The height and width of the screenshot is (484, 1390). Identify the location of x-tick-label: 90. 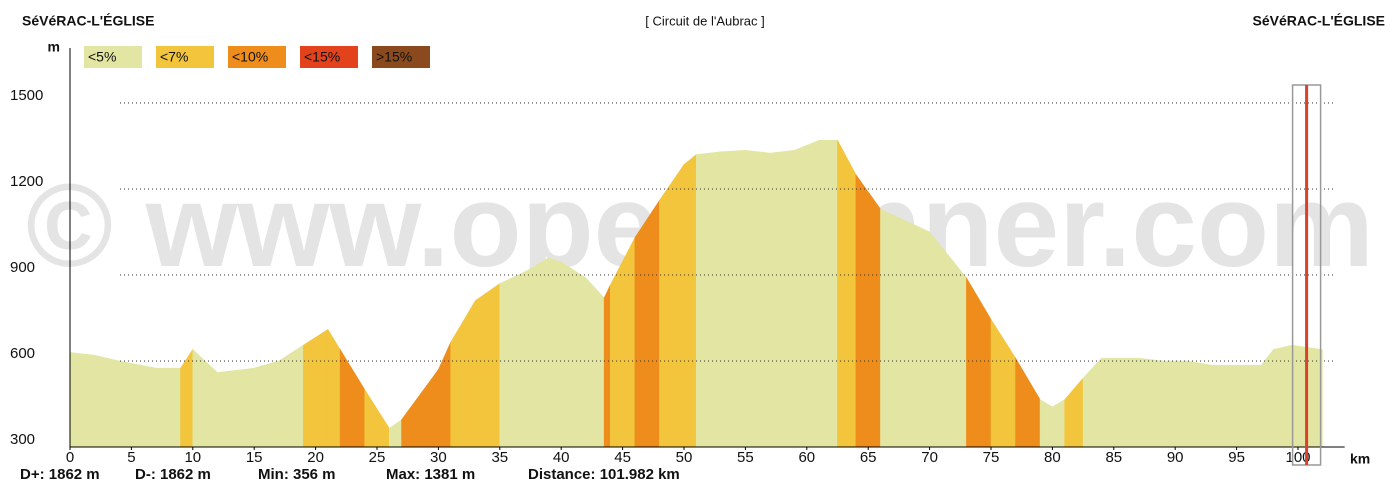
(1175, 457).